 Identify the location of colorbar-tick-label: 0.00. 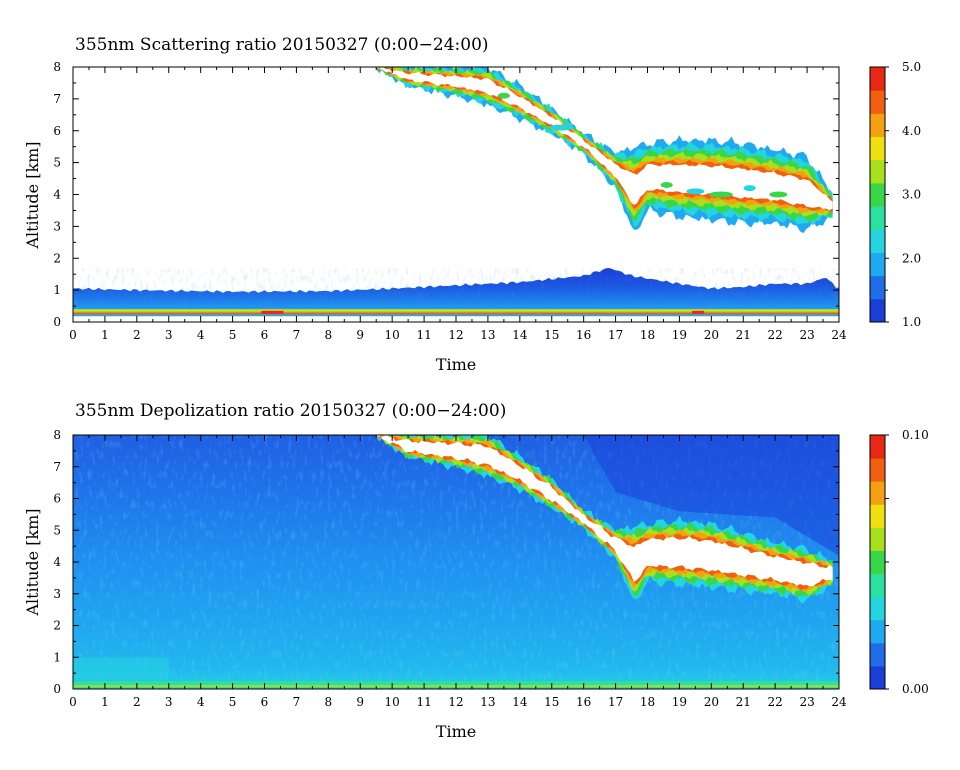
(915, 689).